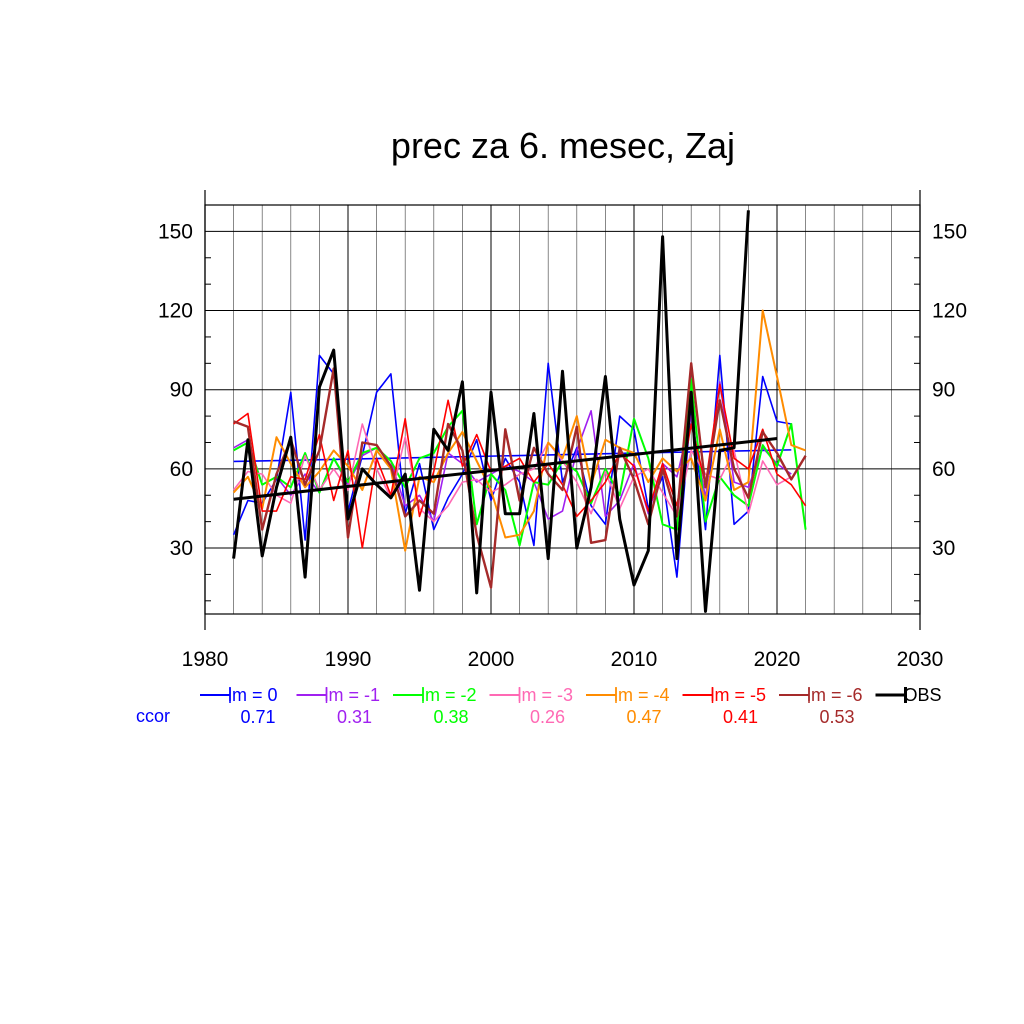  I want to click on legend-name: lm = -2, so click(449, 695).